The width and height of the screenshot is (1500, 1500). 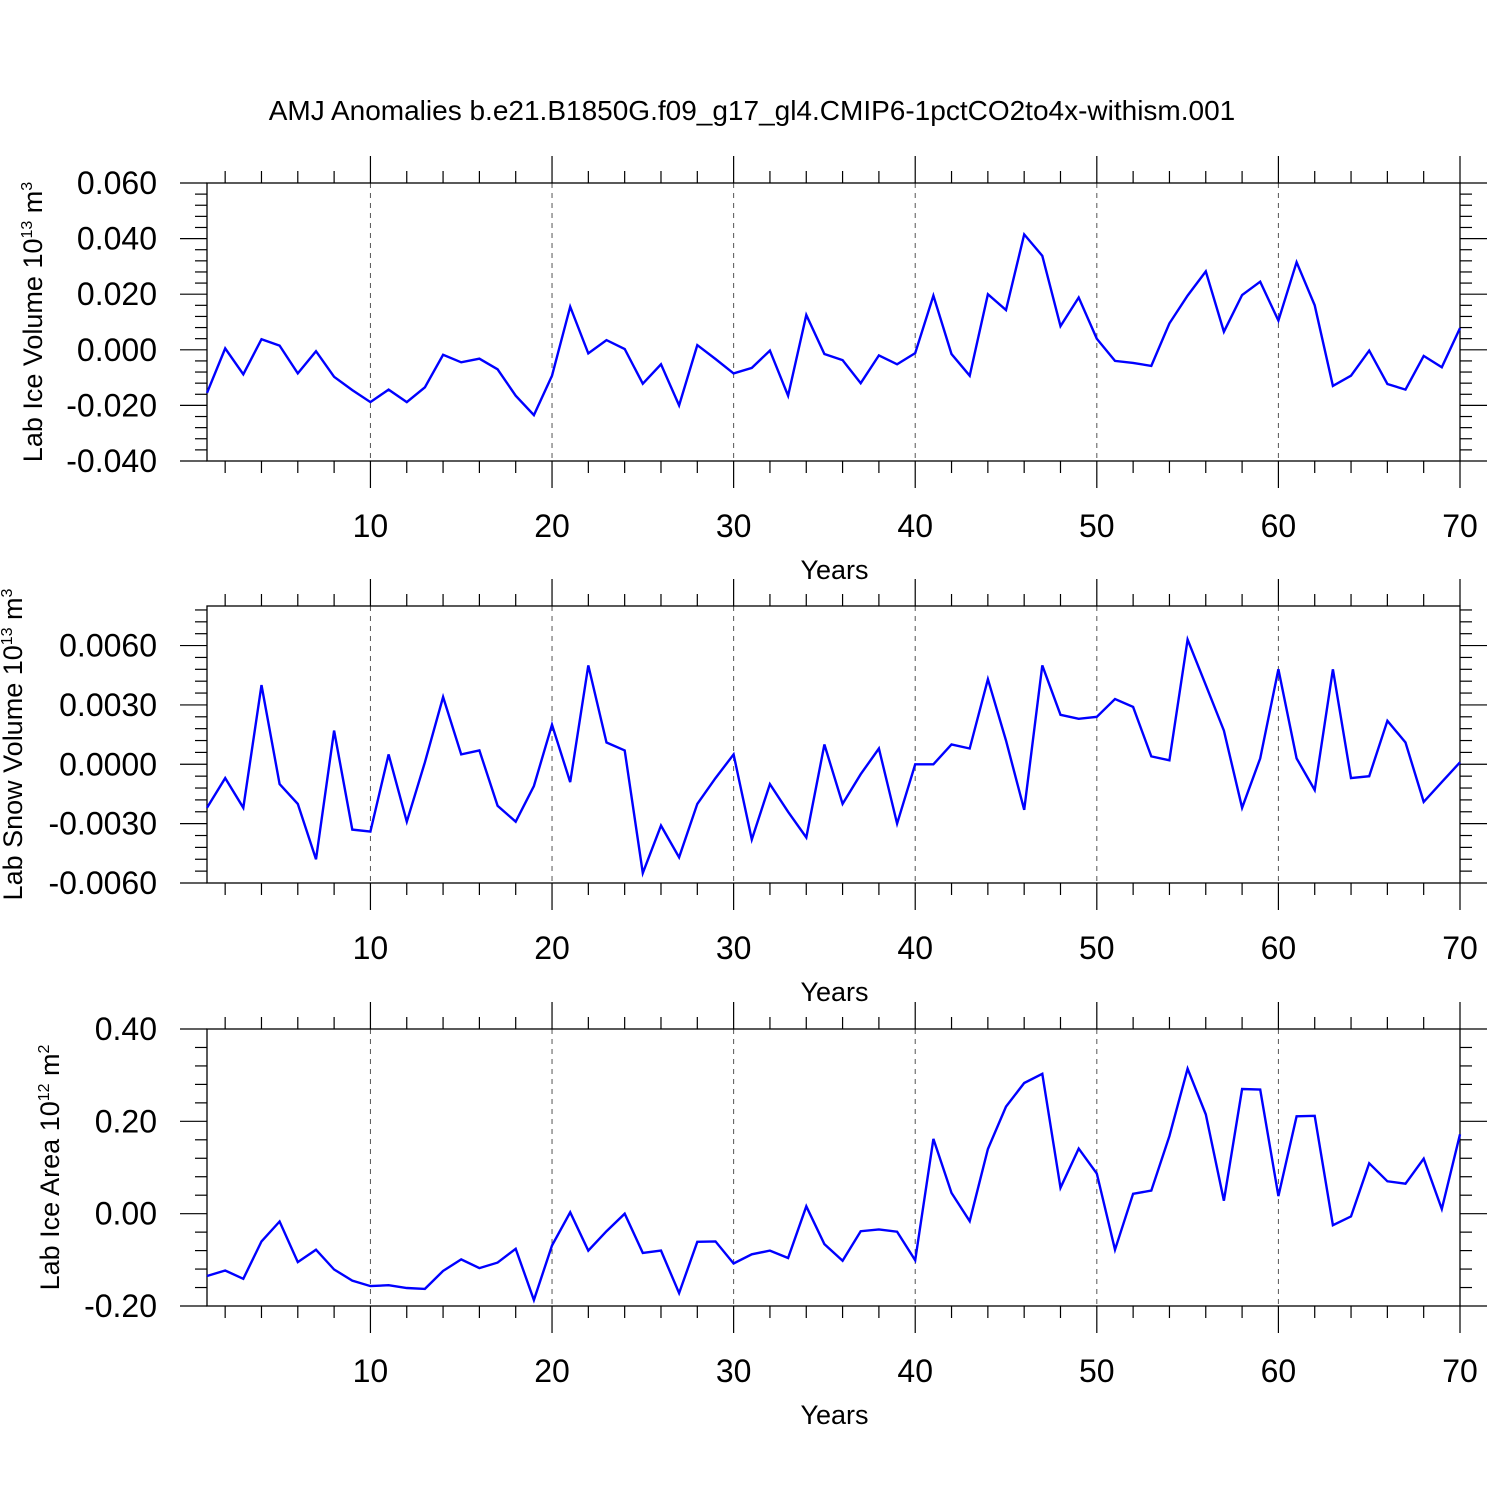 What do you see at coordinates (117, 294) in the screenshot?
I see `y-tick-label: 0.020` at bounding box center [117, 294].